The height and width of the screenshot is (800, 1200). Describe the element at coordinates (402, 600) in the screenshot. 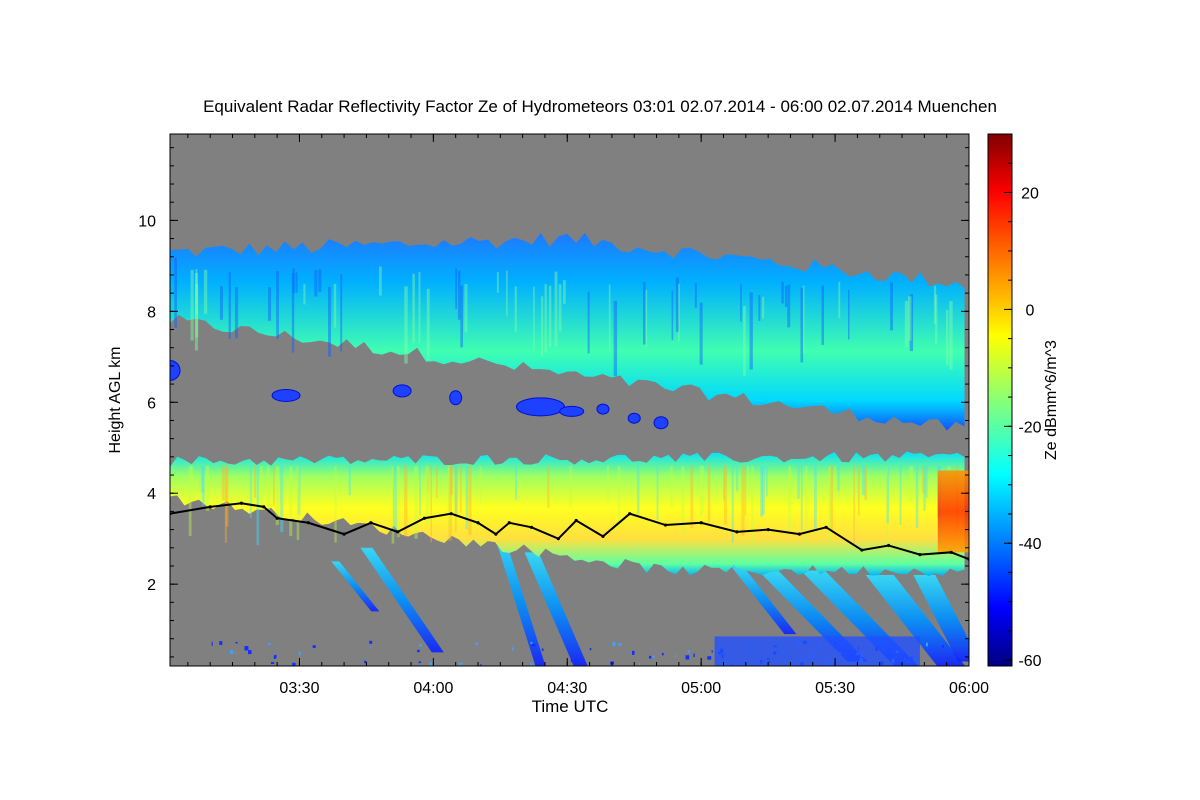

I see `fall-streak` at that location.